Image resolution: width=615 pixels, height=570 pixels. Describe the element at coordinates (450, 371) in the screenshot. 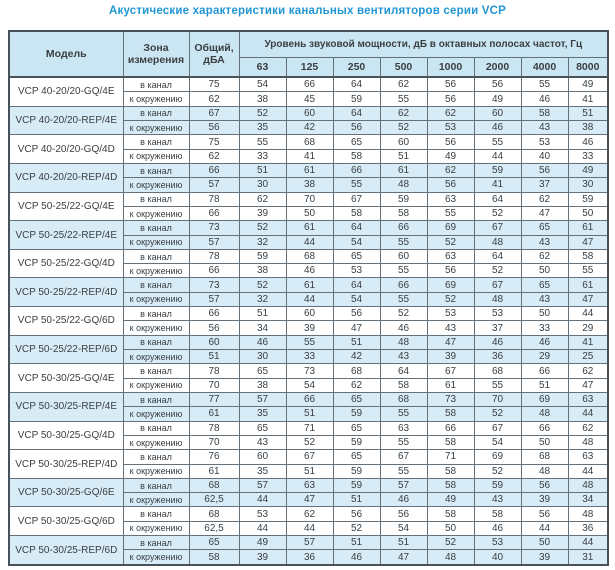

I see `band-value-cell-1000: 67` at that location.